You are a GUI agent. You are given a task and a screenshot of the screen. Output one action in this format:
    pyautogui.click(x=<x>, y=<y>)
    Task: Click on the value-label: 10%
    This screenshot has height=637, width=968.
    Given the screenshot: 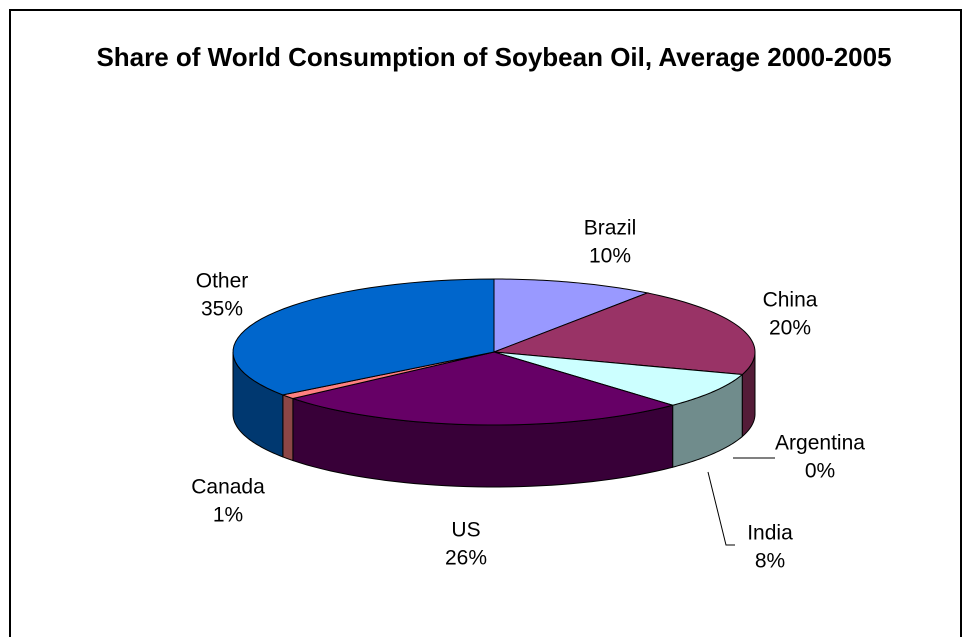 What is the action you would take?
    pyautogui.click(x=610, y=256)
    